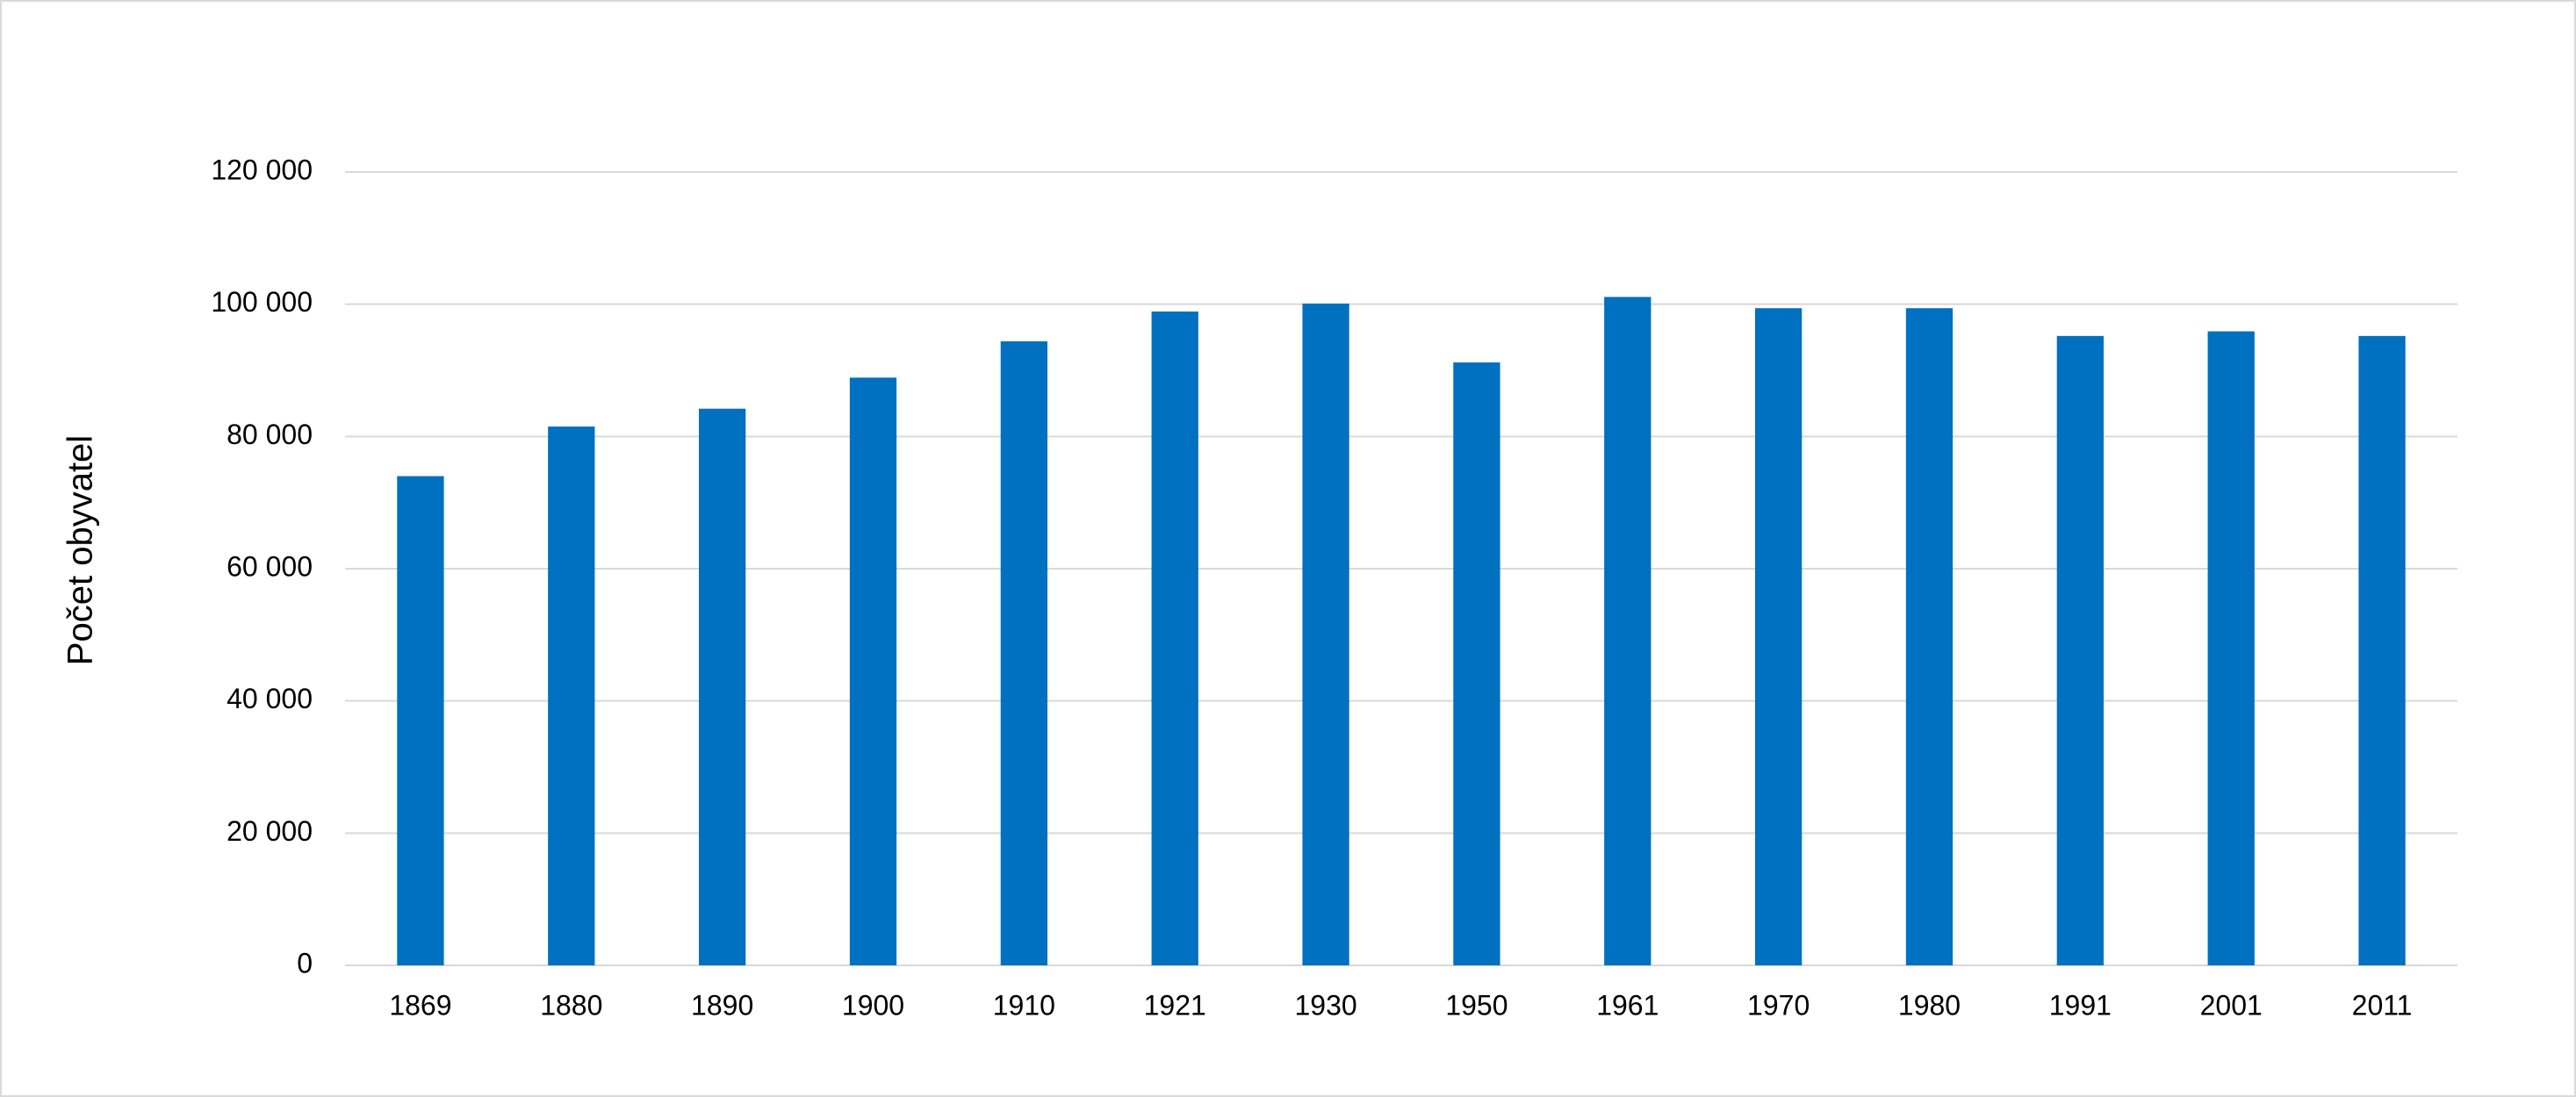 Image resolution: width=2576 pixels, height=1097 pixels. I want to click on x-tick-label: 1910, so click(1024, 1005).